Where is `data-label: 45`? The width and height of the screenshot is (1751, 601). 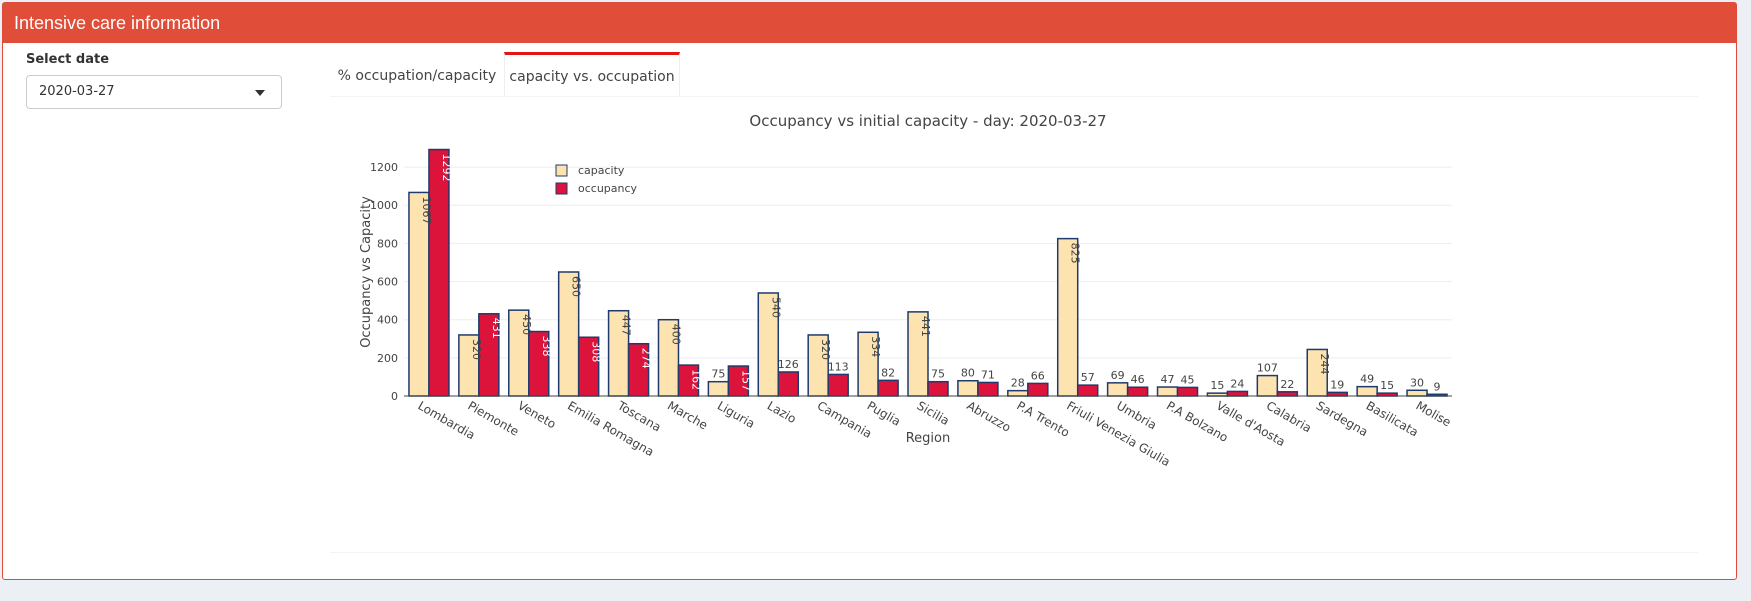
data-label: 45 is located at coordinates (1188, 379).